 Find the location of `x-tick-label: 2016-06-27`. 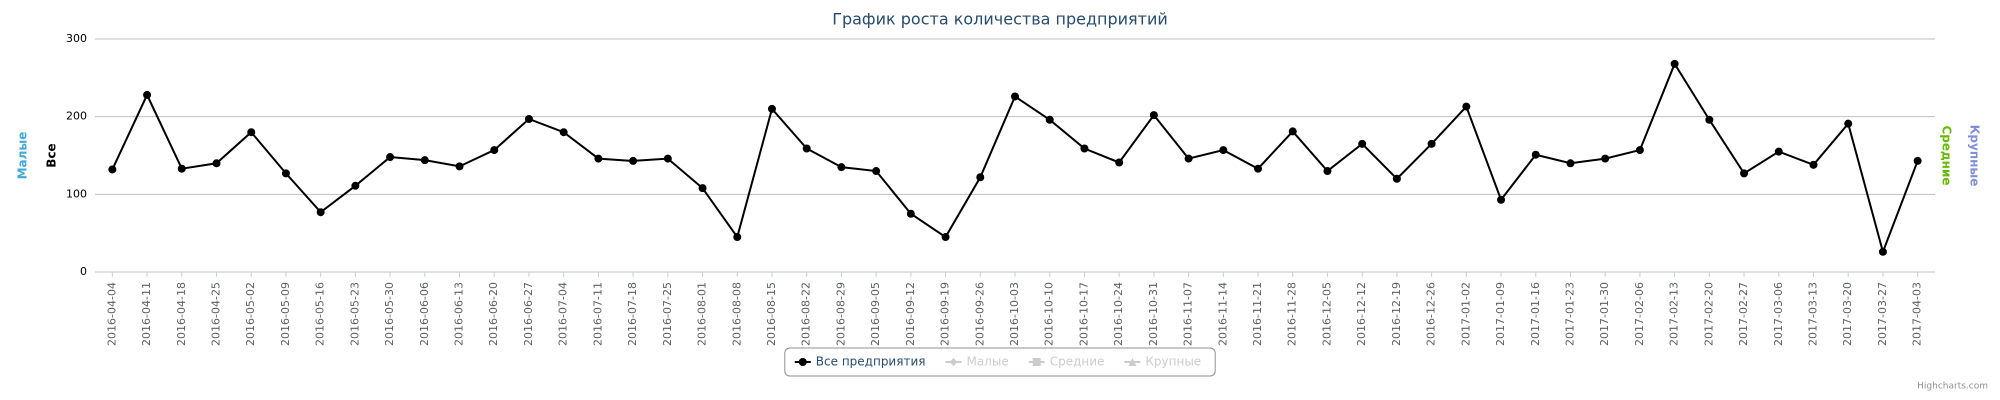

x-tick-label: 2016-06-27 is located at coordinates (528, 314).